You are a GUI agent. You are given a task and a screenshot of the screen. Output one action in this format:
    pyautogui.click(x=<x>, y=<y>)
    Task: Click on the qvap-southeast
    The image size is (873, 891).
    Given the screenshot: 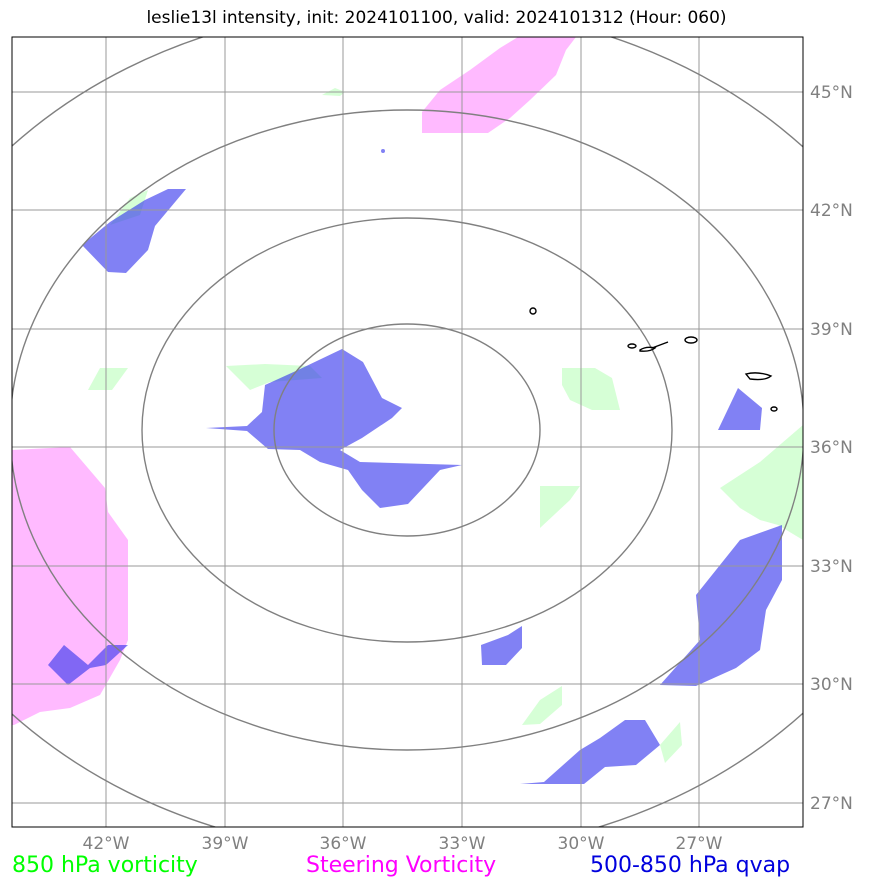 What is the action you would take?
    pyautogui.click(x=721, y=605)
    